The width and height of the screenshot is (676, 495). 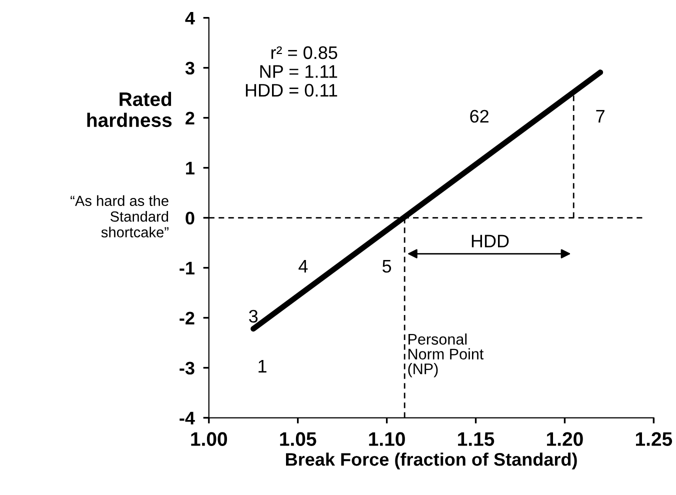 I want to click on y-tick-label: 2, so click(x=190, y=118).